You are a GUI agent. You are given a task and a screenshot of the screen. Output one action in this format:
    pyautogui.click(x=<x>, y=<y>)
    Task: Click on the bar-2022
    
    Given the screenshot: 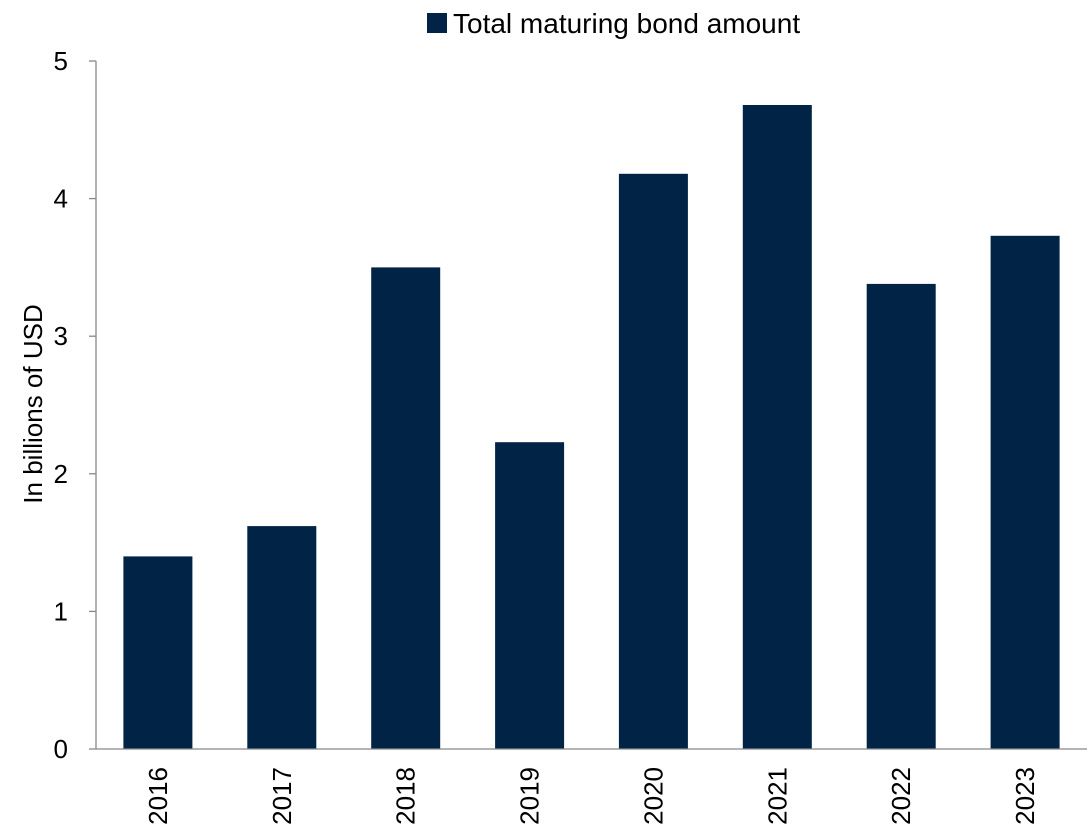 What is the action you would take?
    pyautogui.click(x=901, y=516)
    